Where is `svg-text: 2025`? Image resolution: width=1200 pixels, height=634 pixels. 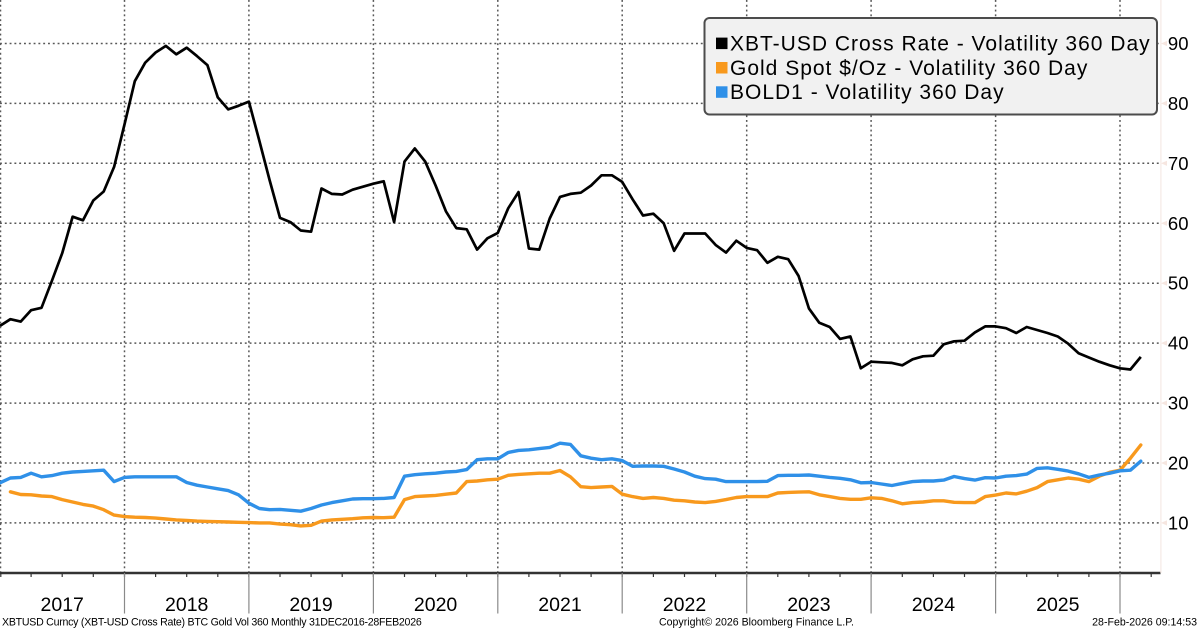
svg-text: 2025 is located at coordinates (1058, 605).